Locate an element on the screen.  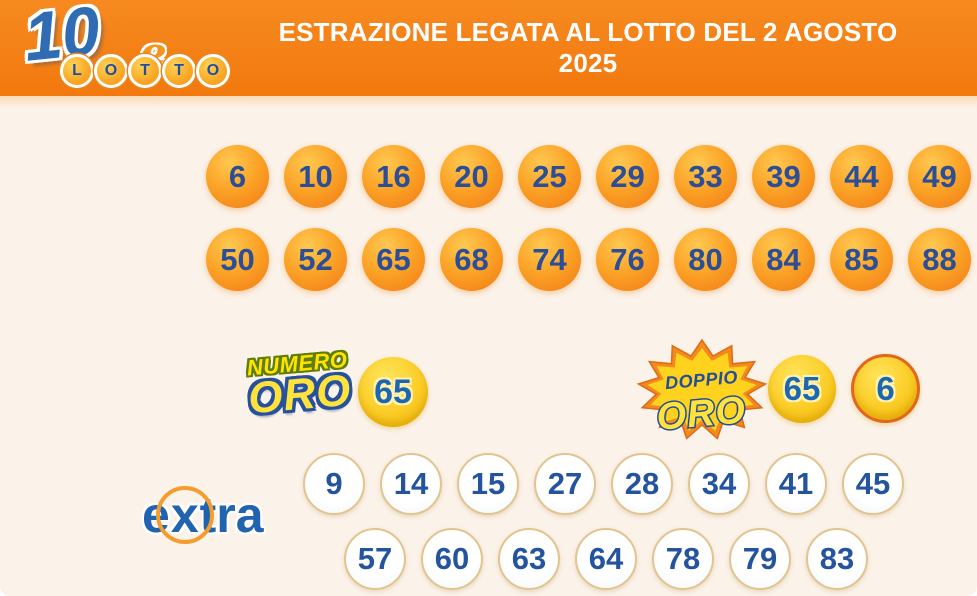
doppio-oro-ball-2: 6 is located at coordinates (885, 388).